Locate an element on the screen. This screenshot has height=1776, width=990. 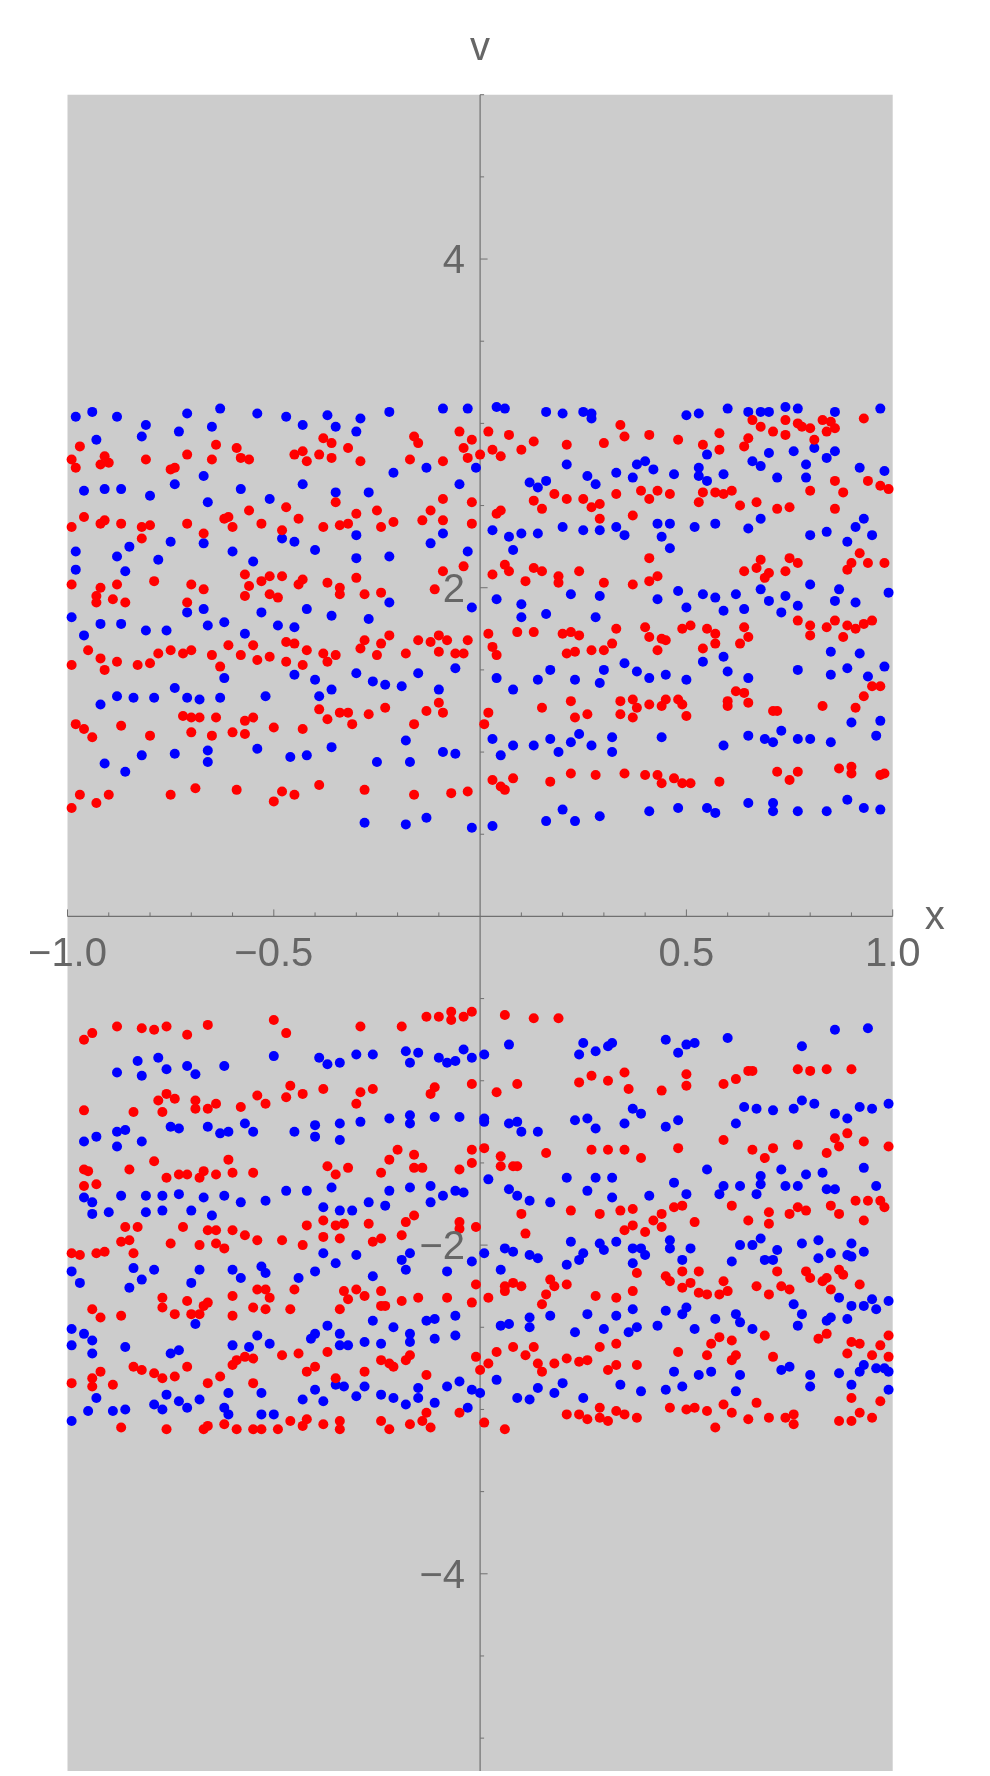
y-axis-title: v is located at coordinates (480, 45).